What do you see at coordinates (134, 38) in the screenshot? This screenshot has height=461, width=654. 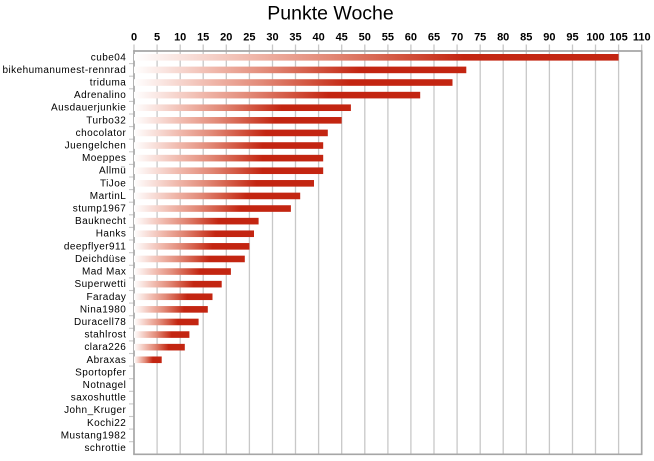 I see `svg-text: 0` at bounding box center [134, 38].